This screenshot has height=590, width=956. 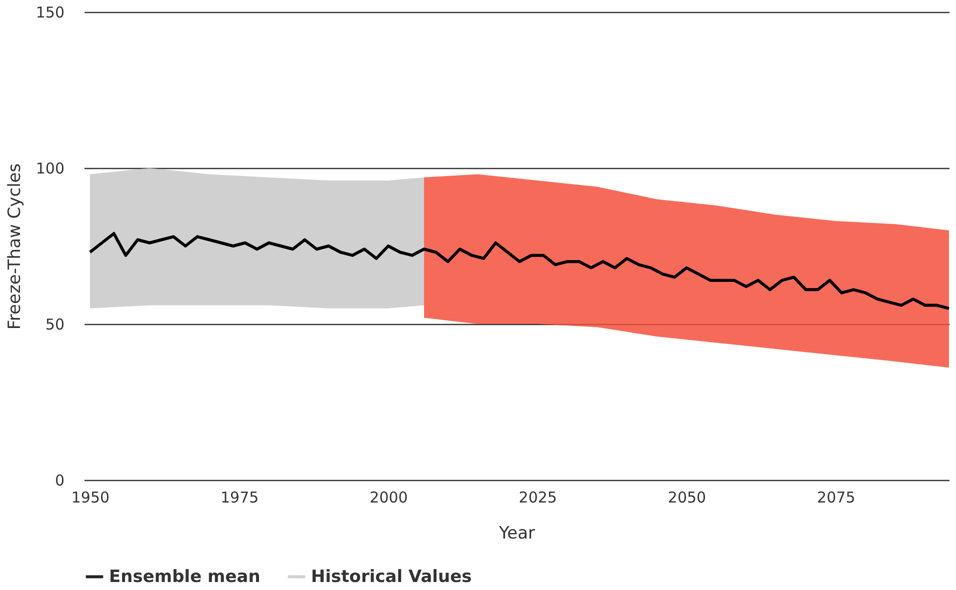 I want to click on x-axis-title: Year, so click(x=517, y=534).